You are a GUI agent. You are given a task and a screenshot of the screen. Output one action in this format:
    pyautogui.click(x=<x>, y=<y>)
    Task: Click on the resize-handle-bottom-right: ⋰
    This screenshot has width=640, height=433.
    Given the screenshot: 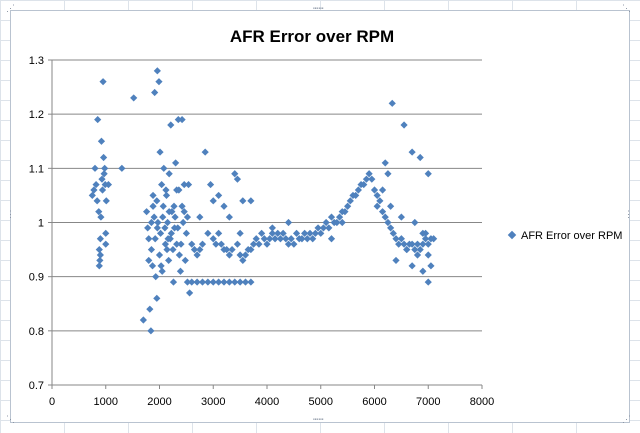 What is the action you would take?
    pyautogui.click(x=626, y=420)
    